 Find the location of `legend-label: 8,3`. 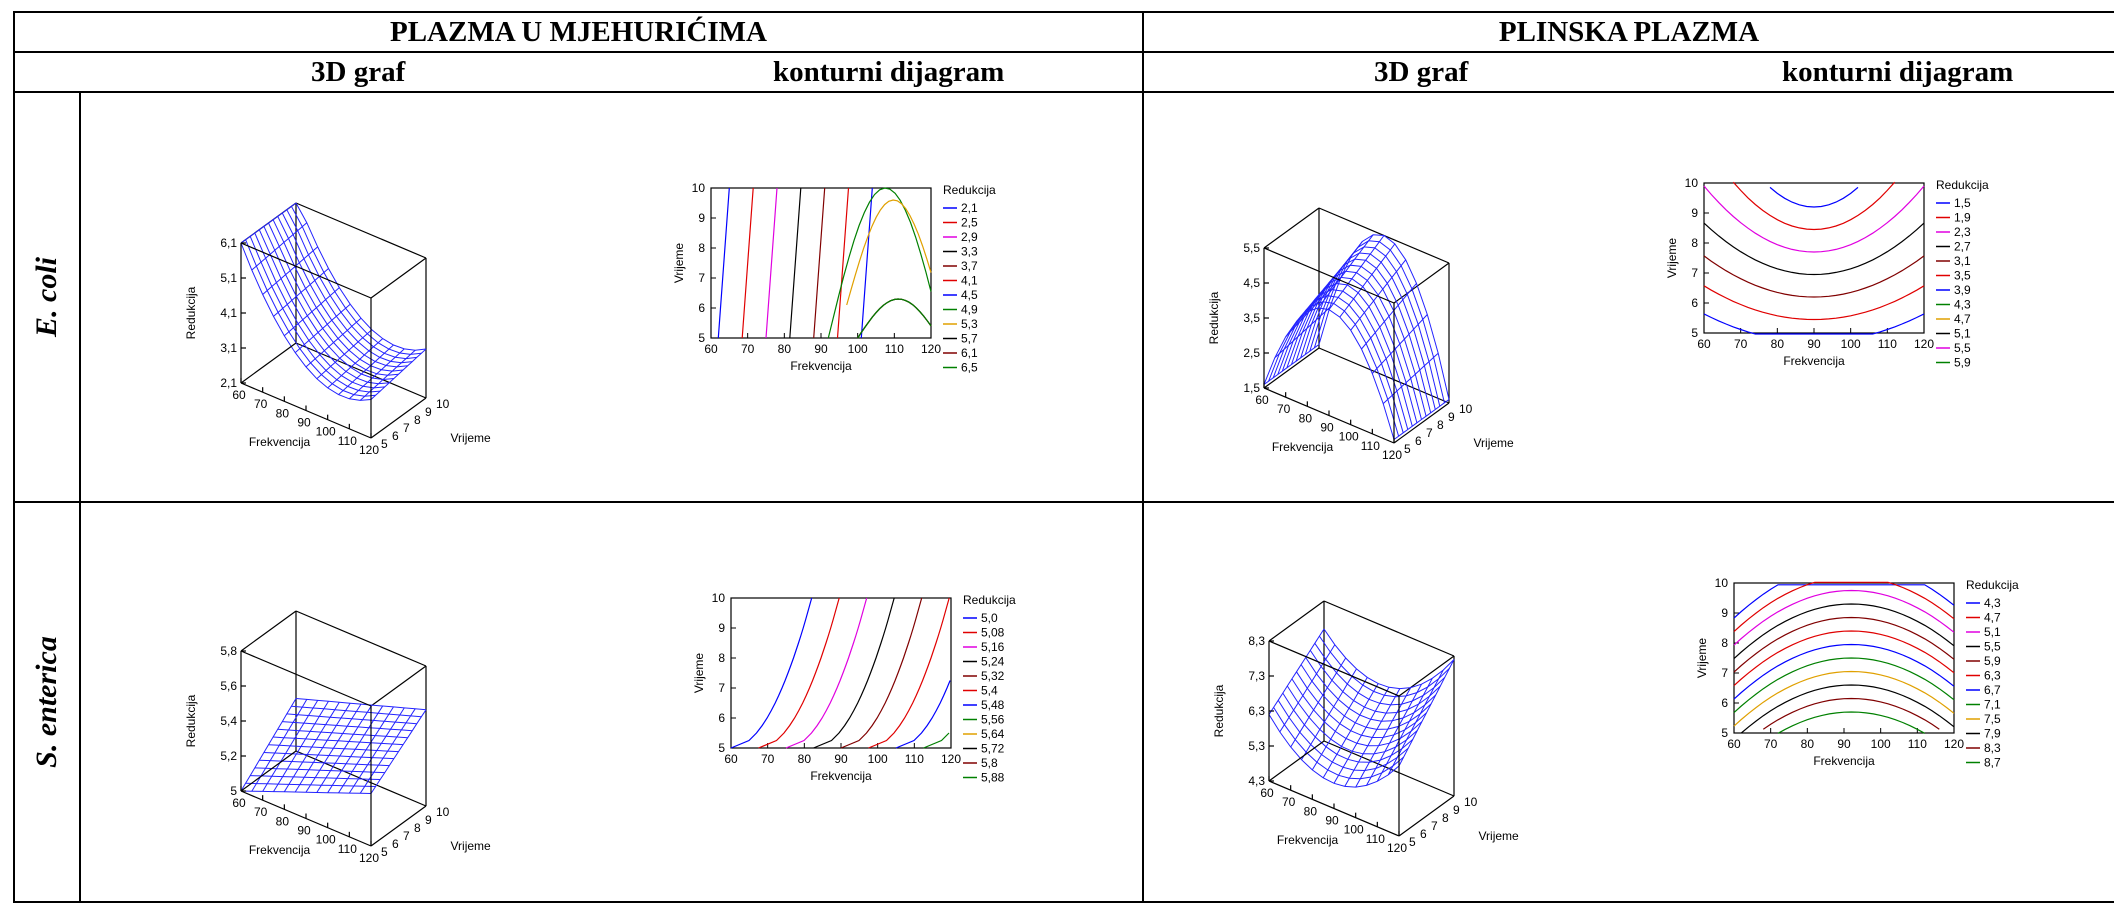

legend-label: 8,3 is located at coordinates (1992, 748).